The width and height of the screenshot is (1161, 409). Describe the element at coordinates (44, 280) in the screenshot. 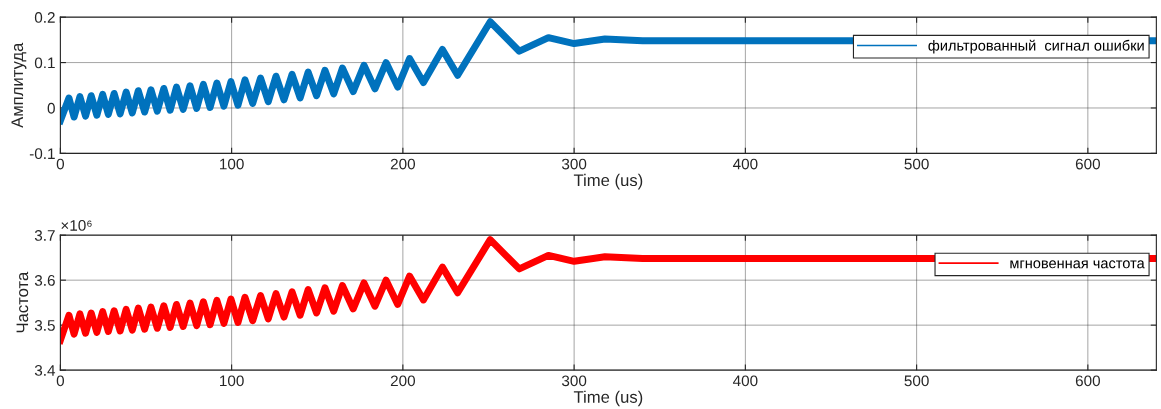

I see `y-tick-label: 3.6` at that location.